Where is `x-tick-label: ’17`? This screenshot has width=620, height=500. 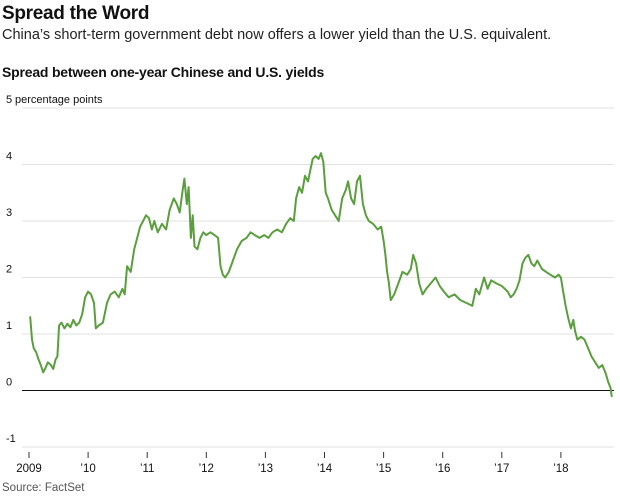 x-tick-label: ’17 is located at coordinates (501, 469).